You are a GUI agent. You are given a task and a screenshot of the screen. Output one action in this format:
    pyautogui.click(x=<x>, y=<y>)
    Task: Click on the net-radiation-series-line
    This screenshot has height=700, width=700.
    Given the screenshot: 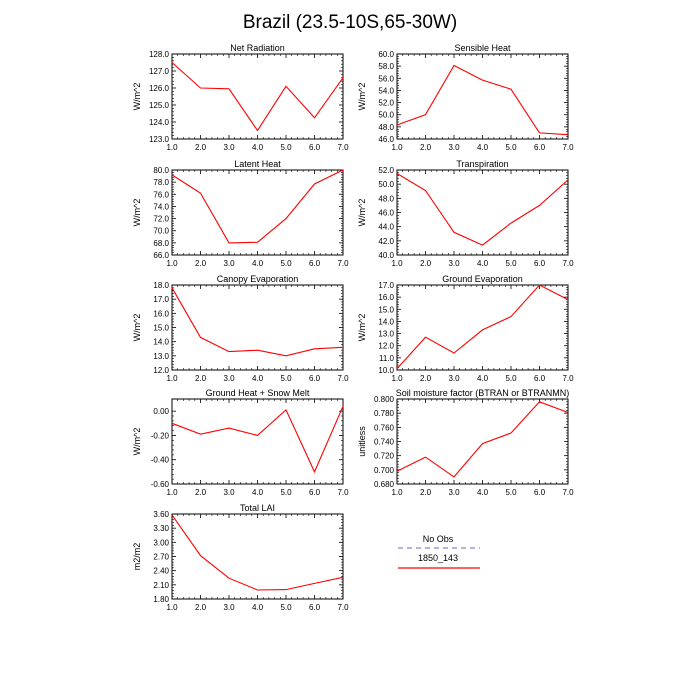 What is the action you would take?
    pyautogui.click(x=257, y=97)
    